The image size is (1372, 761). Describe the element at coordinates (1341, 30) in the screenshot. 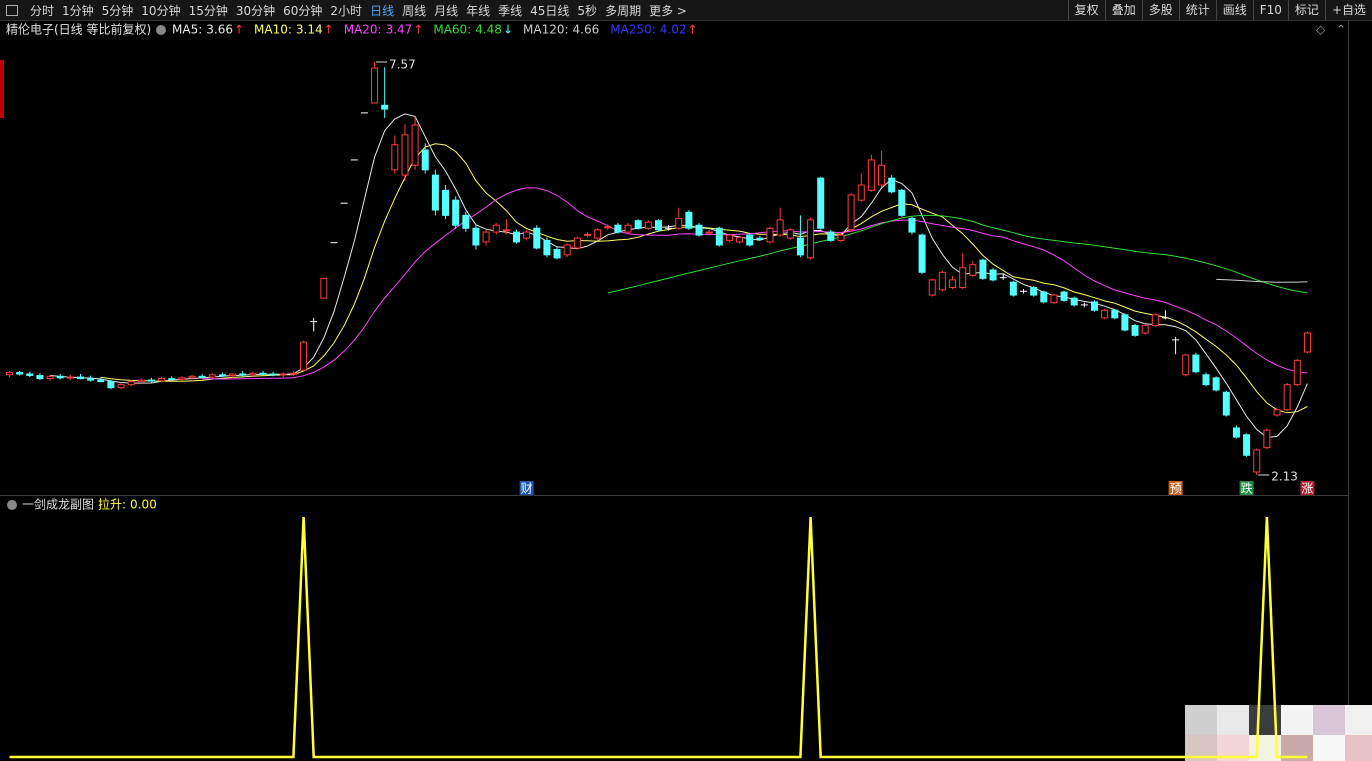

I see `expand-icon: ⌃` at that location.